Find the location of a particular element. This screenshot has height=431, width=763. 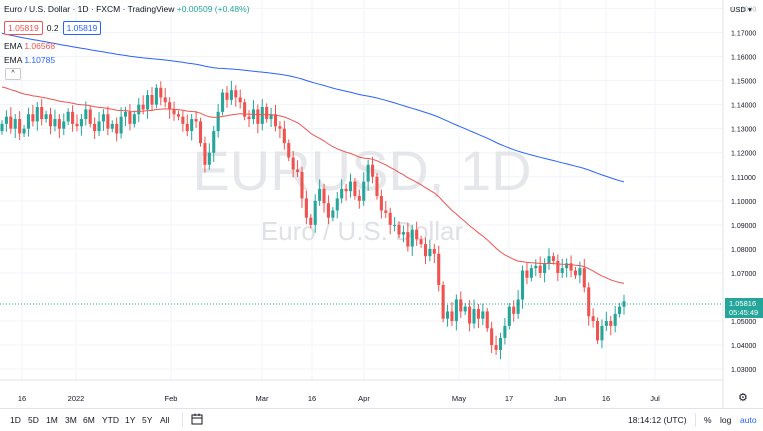

range-5y-button: 5Y is located at coordinates (147, 420).